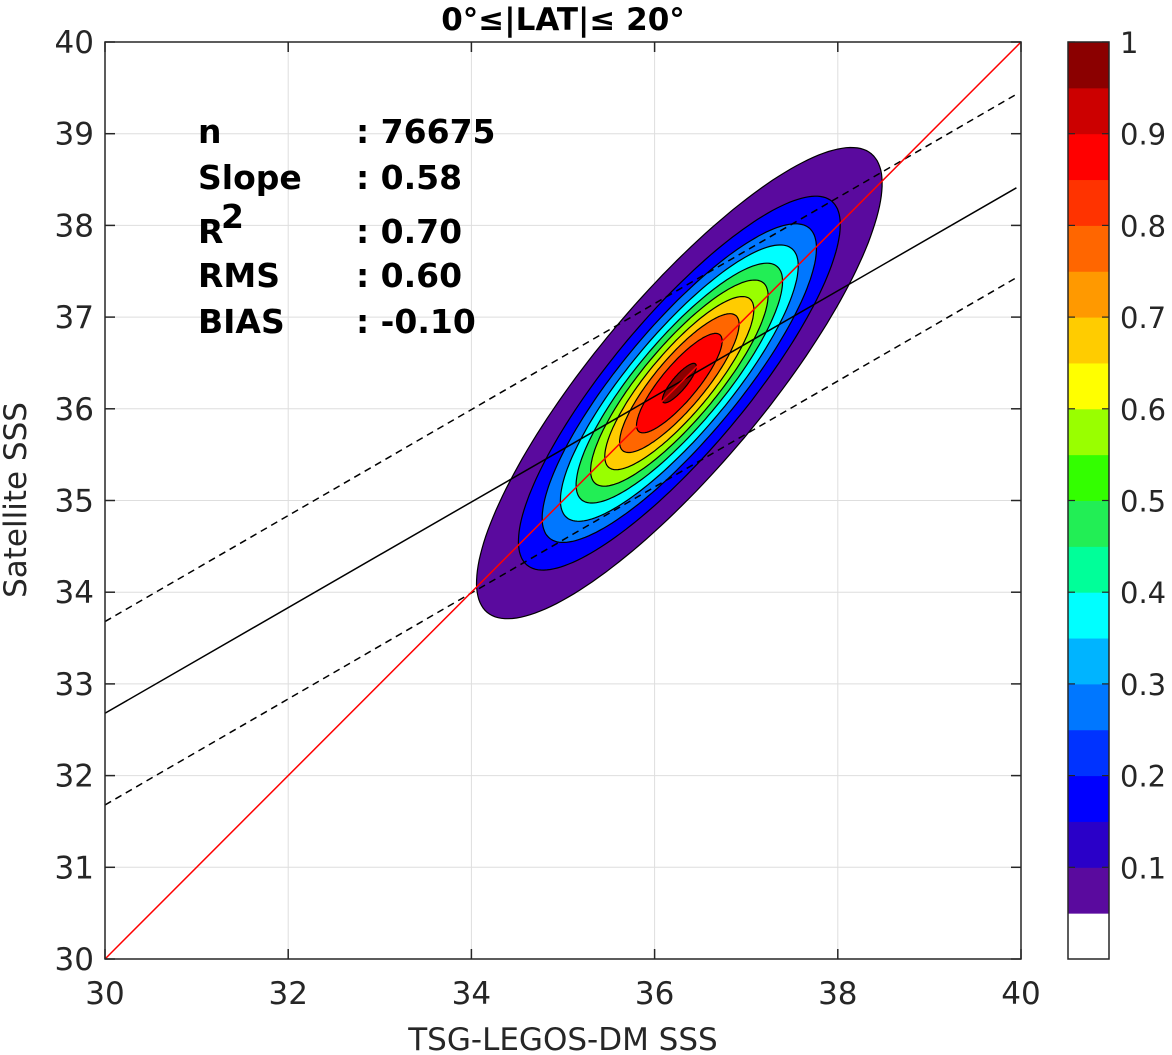 The image size is (1172, 1055). Describe the element at coordinates (1143, 777) in the screenshot. I see `colorbar-tick-label: 0.2` at that location.